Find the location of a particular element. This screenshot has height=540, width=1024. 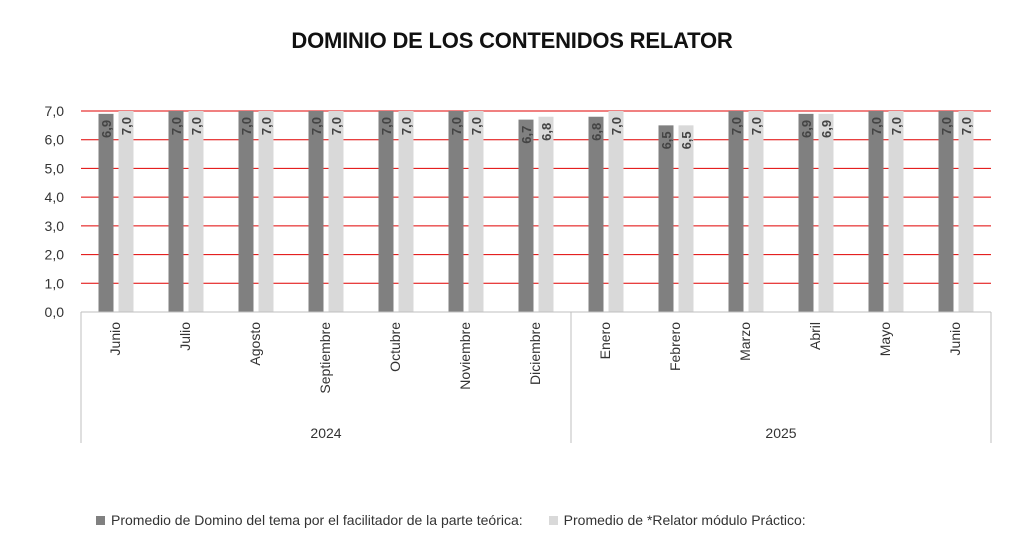

y-tick-label: 1,0 is located at coordinates (55, 283).